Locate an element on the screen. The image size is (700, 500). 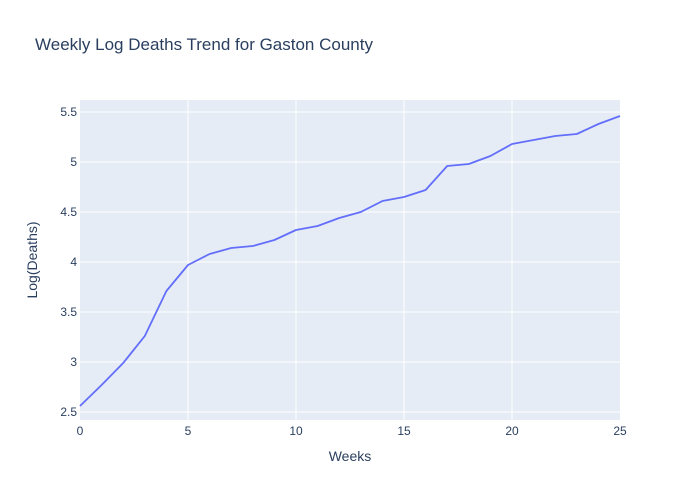
x-tick-label: 20 is located at coordinates (512, 431).